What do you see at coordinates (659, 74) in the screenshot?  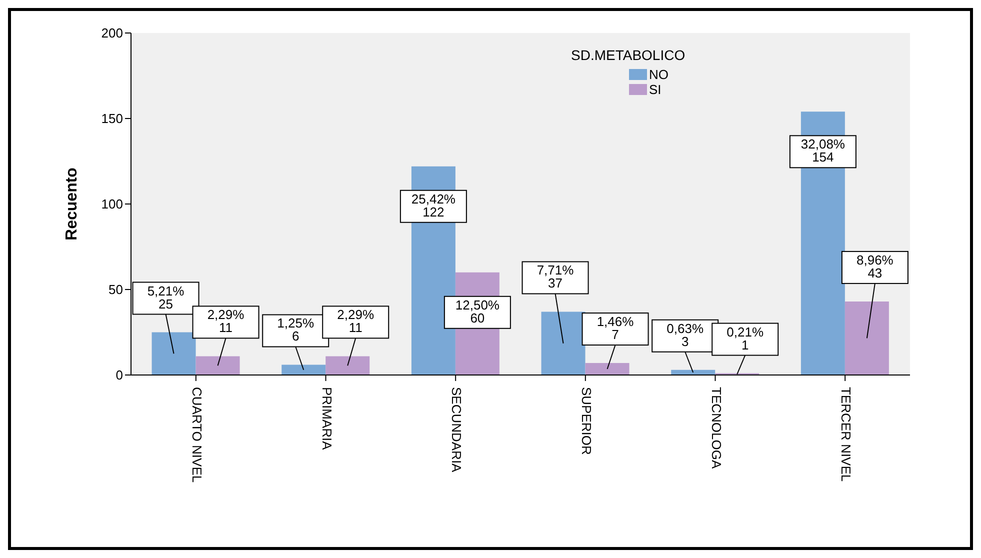 I see `legend-label: NO` at bounding box center [659, 74].